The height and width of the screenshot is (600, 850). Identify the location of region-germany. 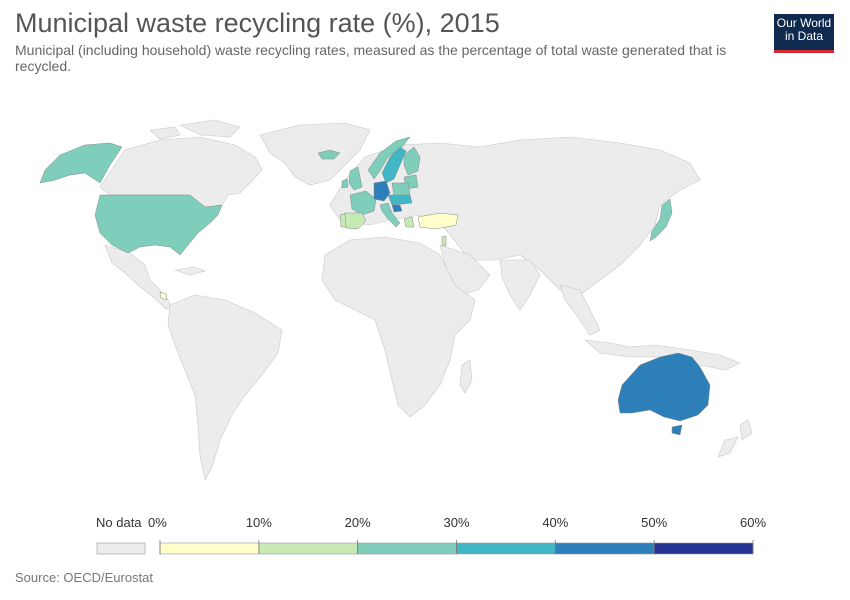
(382, 191).